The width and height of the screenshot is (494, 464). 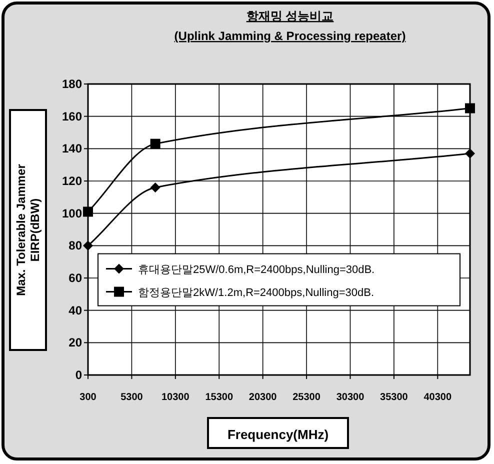 I want to click on x-tick-label: 300, so click(x=88, y=397).